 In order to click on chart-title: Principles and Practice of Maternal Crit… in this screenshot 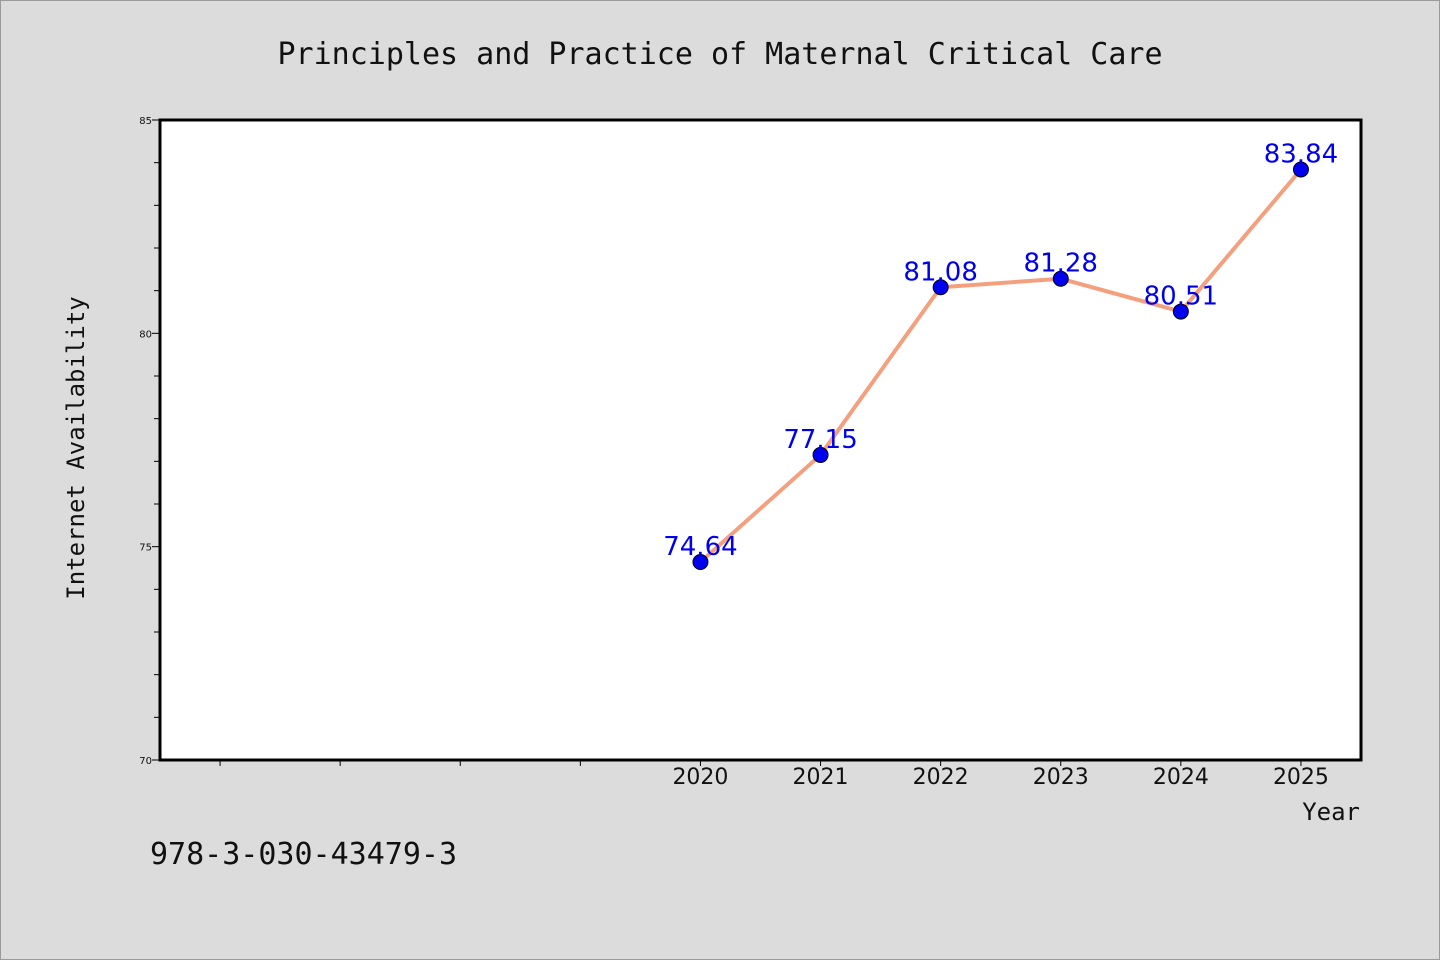, I will do `click(719, 54)`.